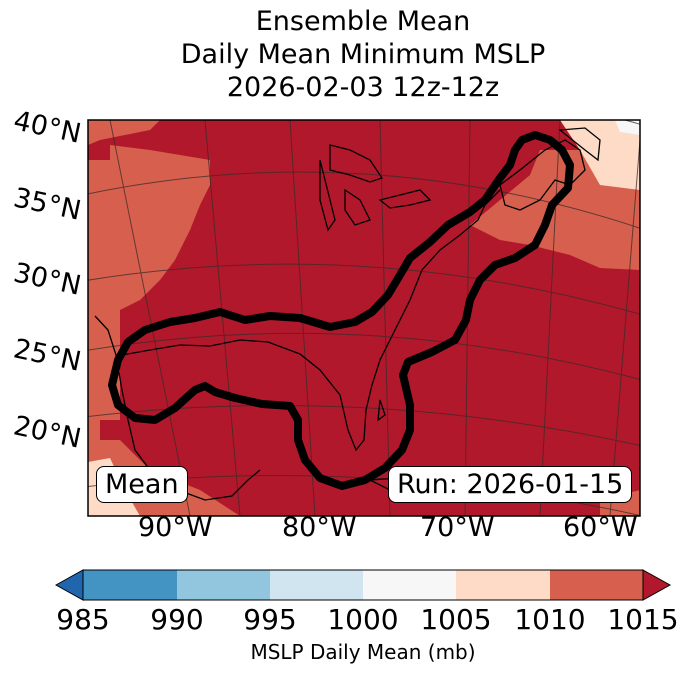  Describe the element at coordinates (550, 619) in the screenshot. I see `colorbar-tick-1010: 1010` at that location.